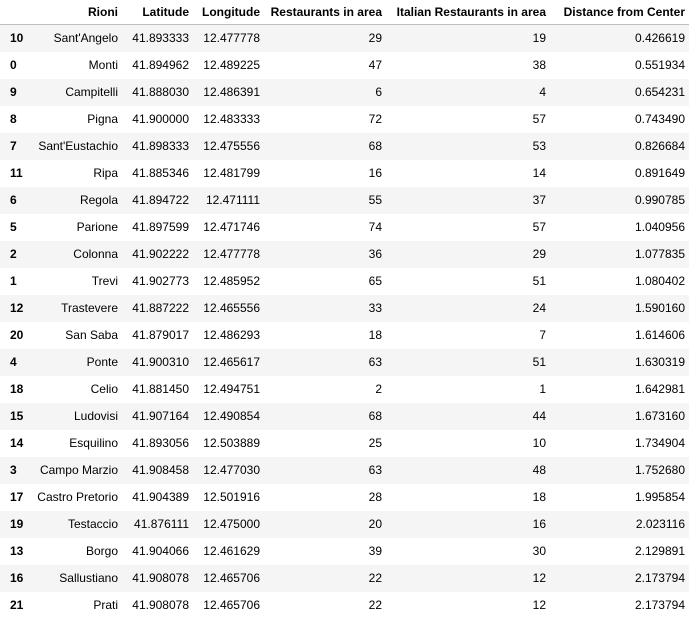 This screenshot has width=689, height=621. I want to click on cell-distance: 0.891649, so click(659, 173).